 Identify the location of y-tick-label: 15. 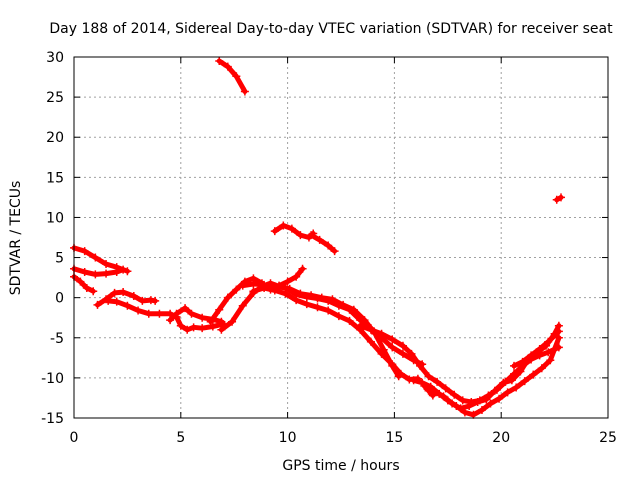
(55, 178).